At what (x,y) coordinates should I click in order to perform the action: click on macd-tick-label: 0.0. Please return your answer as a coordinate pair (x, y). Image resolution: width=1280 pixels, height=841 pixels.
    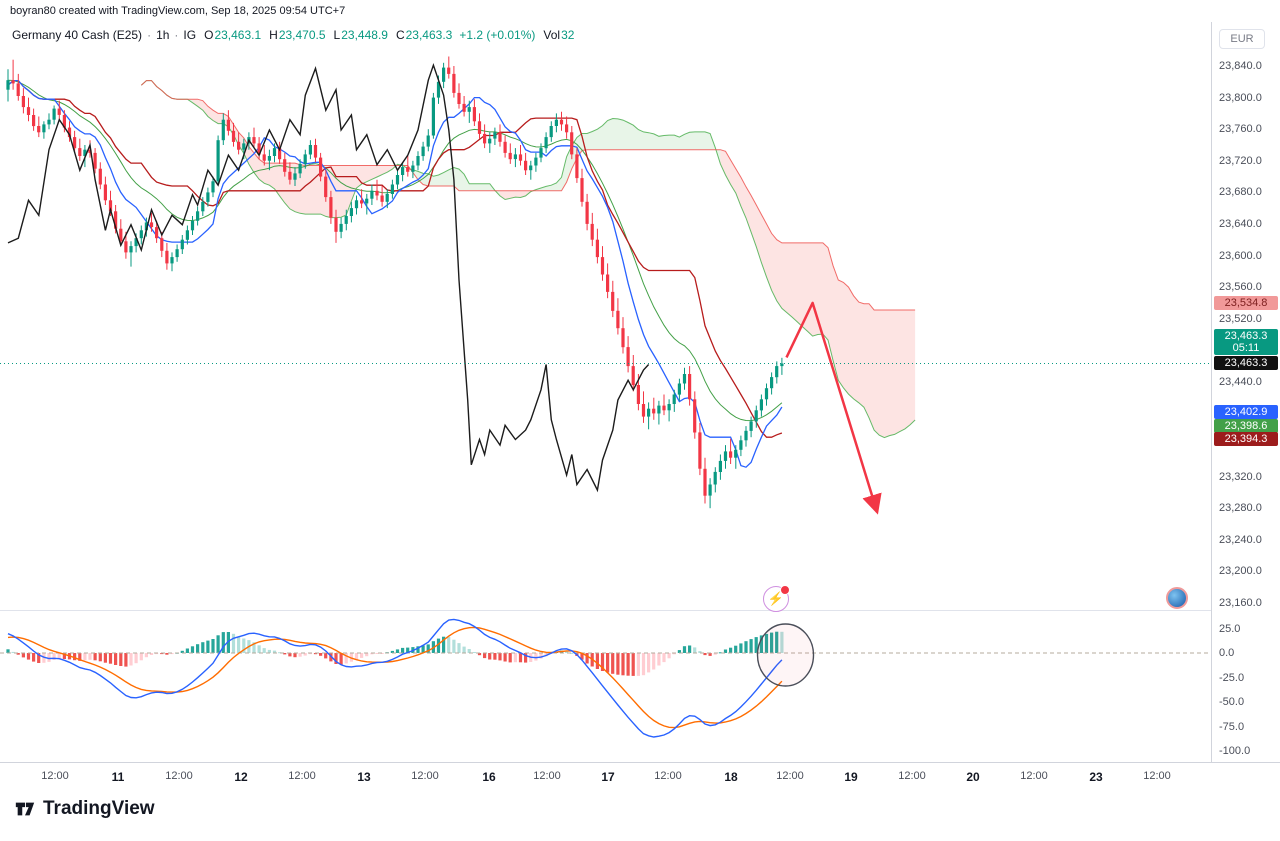
    Looking at the image, I should click on (1227, 653).